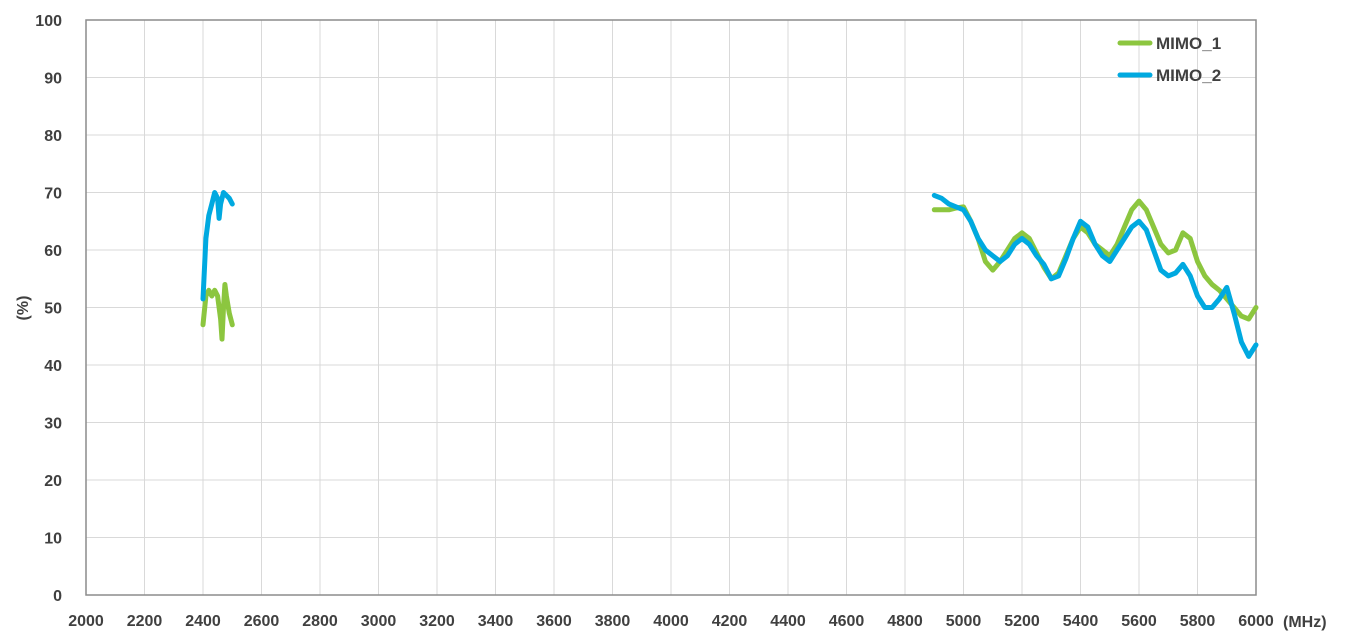 The width and height of the screenshot is (1358, 633). I want to click on x-tick-label-11: 4200, so click(730, 621).